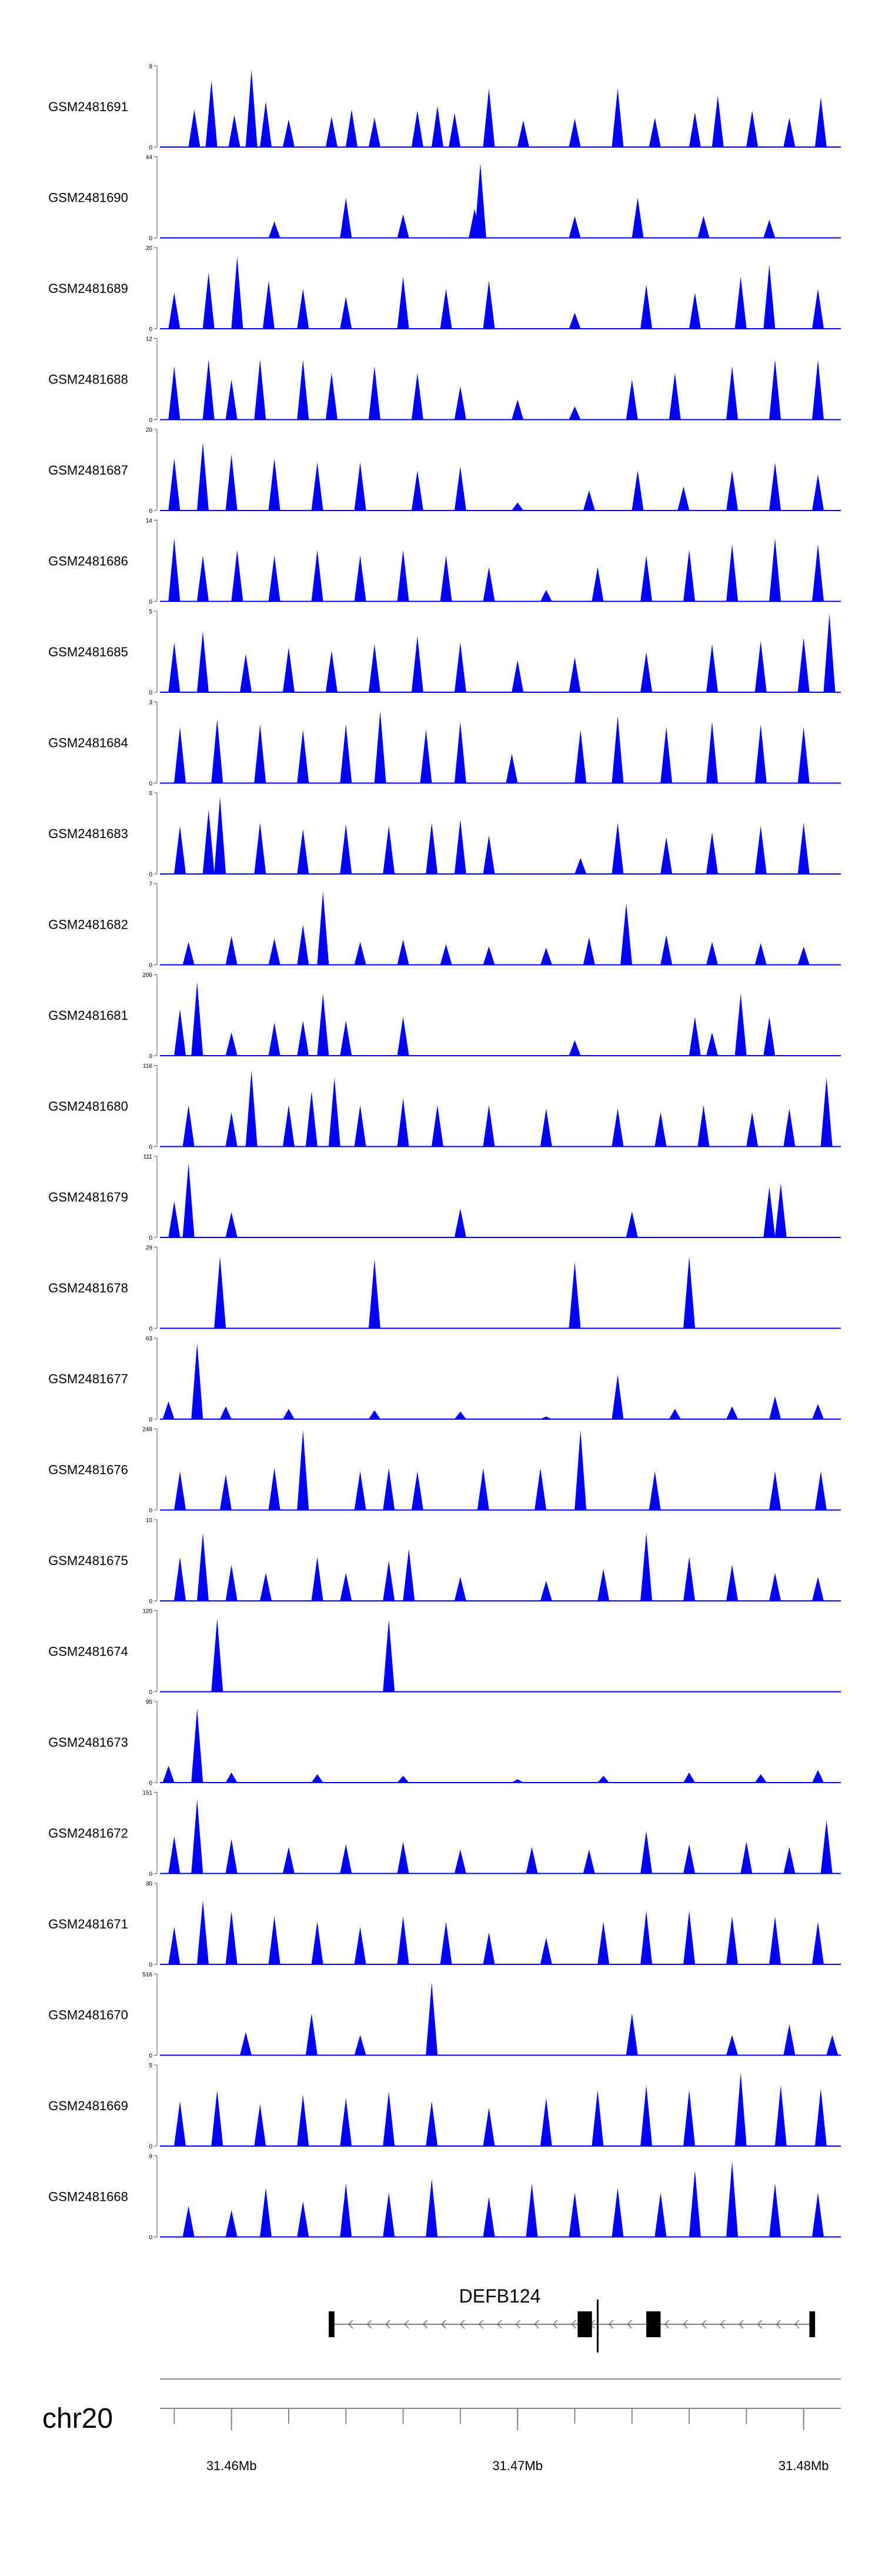 The height and width of the screenshot is (2576, 882). I want to click on y-max-label: 116, so click(147, 1066).